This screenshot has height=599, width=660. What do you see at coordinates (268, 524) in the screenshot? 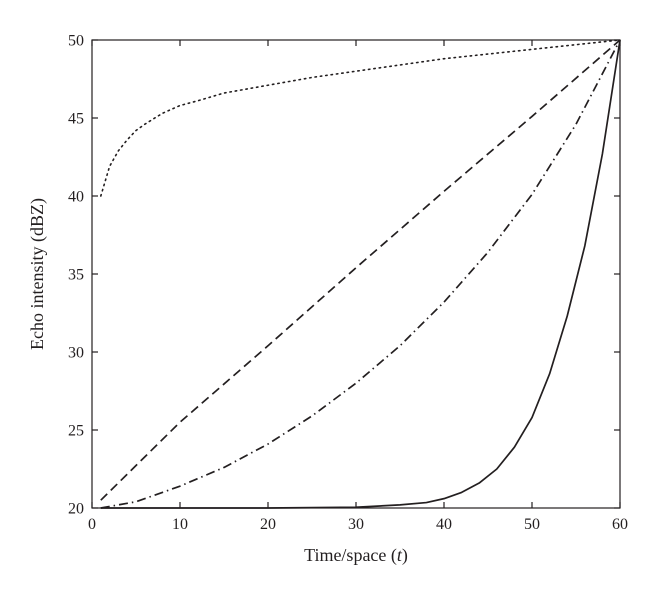
I see `x-tick-label: 20` at bounding box center [268, 524].